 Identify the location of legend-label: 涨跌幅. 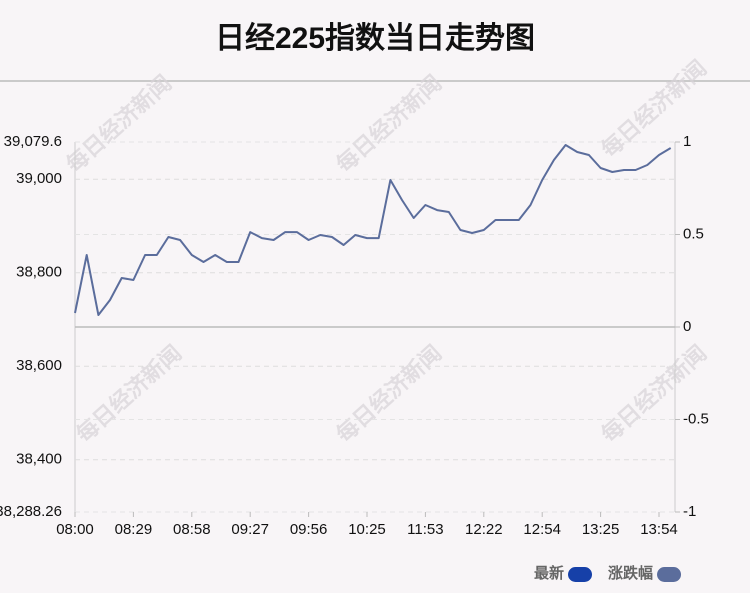
(630, 573).